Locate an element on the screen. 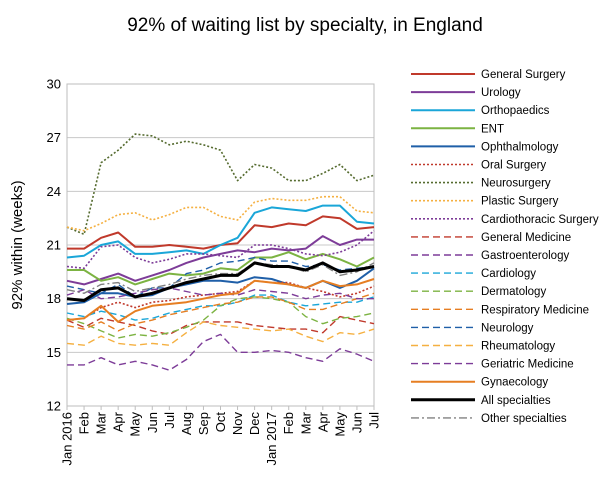 This screenshot has height=480, width=611. series-line-dermatology is located at coordinates (220, 317).